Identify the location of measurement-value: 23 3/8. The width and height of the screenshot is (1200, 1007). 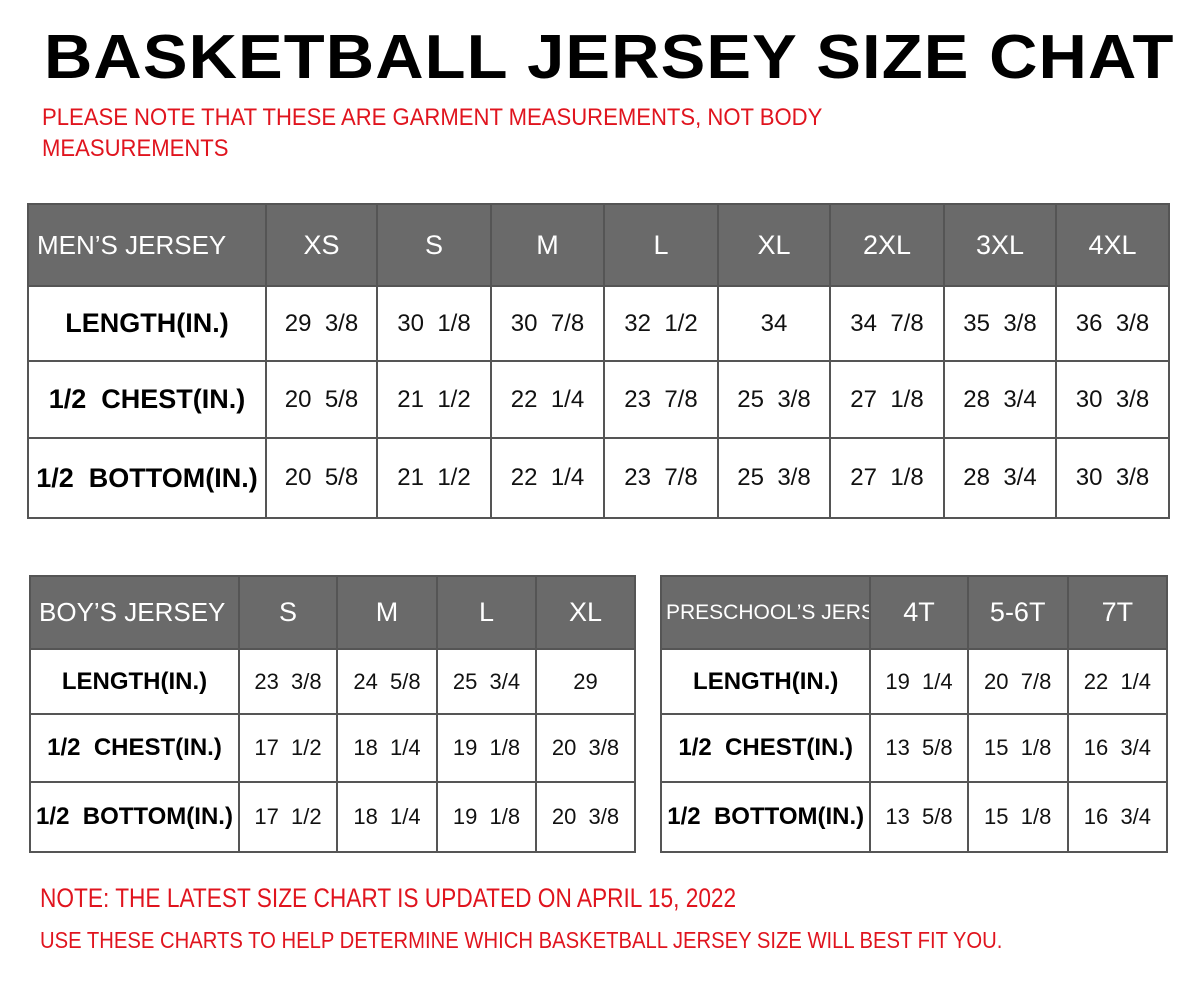
(288, 681).